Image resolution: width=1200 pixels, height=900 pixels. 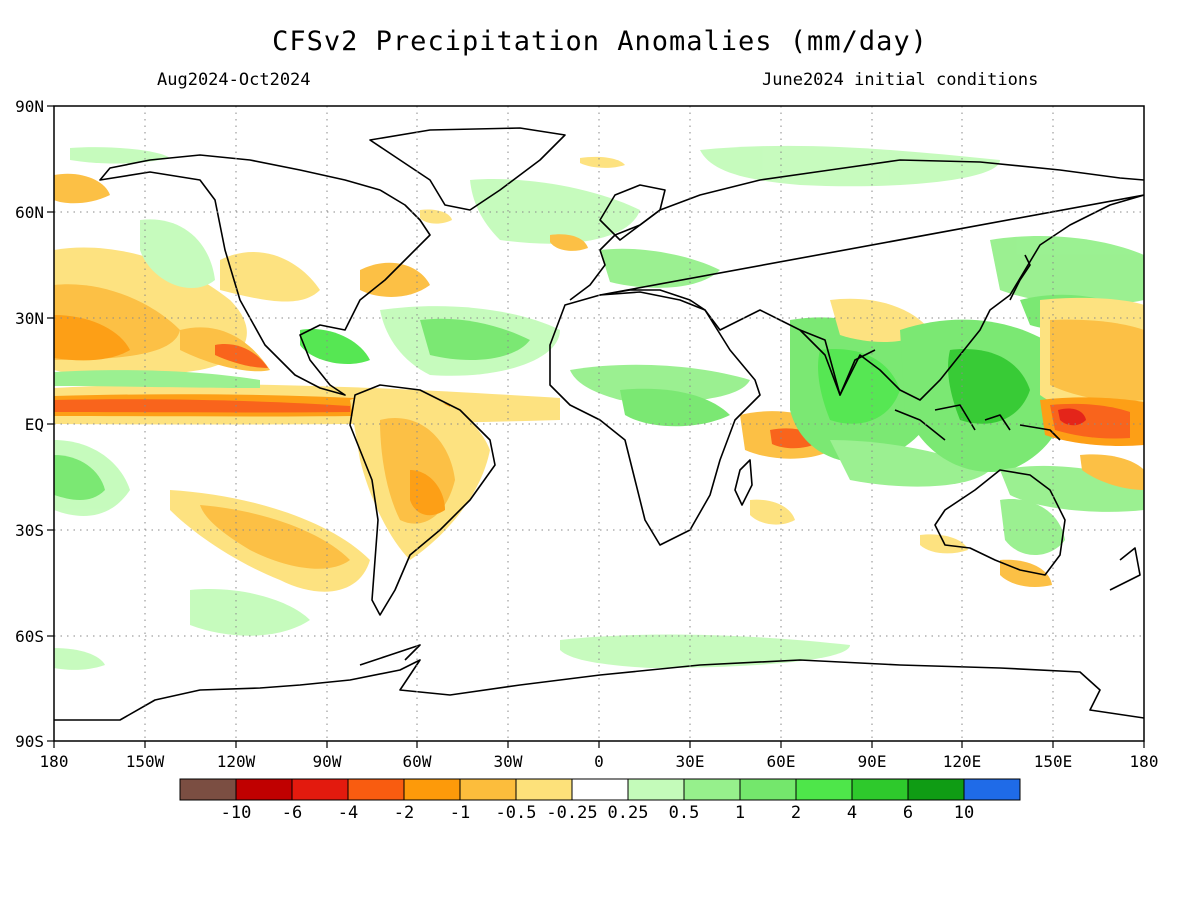 I want to click on south-america-coast, so click(x=422, y=500).